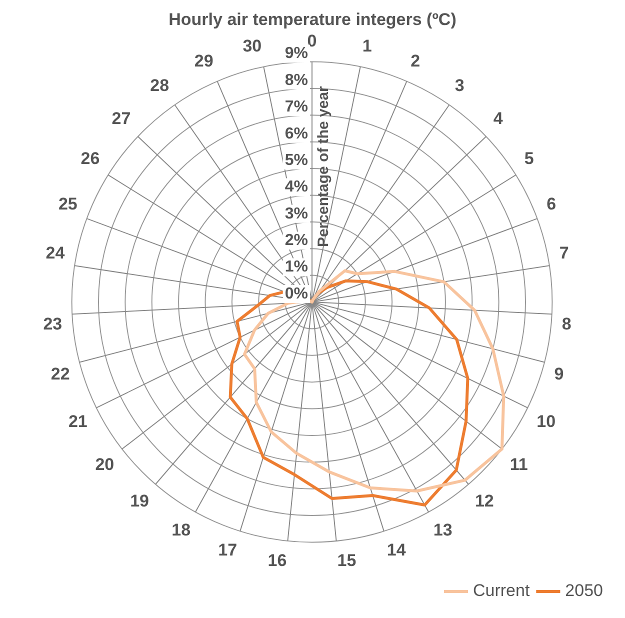 This screenshot has height=618, width=625. I want to click on chart-title: Hourly air temperature integers (ºC), so click(312, 19).